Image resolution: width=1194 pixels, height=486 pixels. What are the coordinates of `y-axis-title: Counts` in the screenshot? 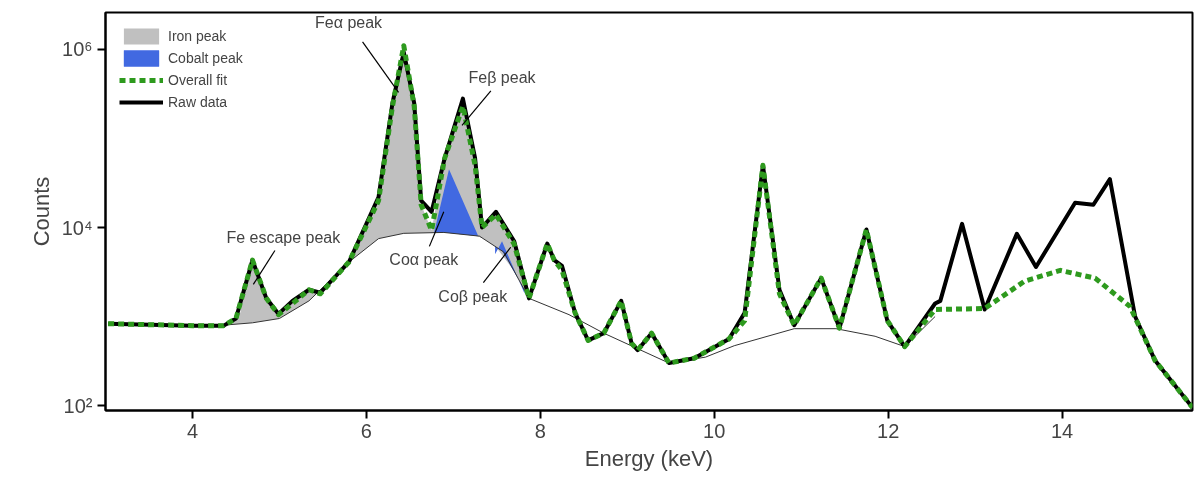 It's located at (41, 211).